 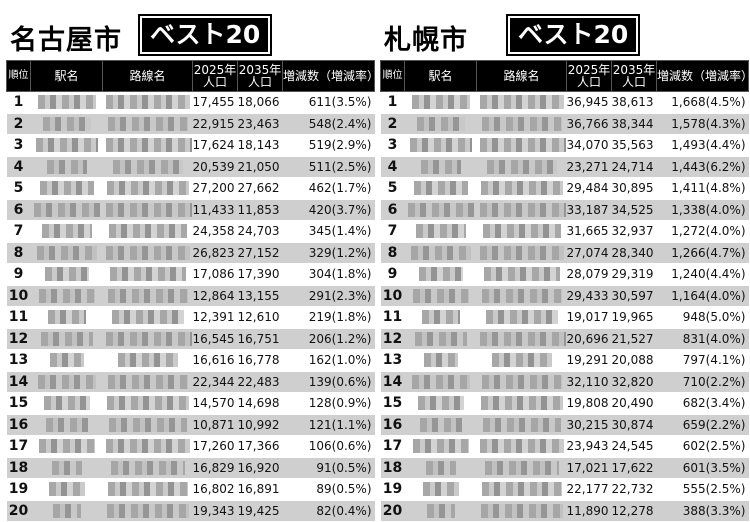 I want to click on pop-2025-cell: 26,823, so click(x=215, y=252).